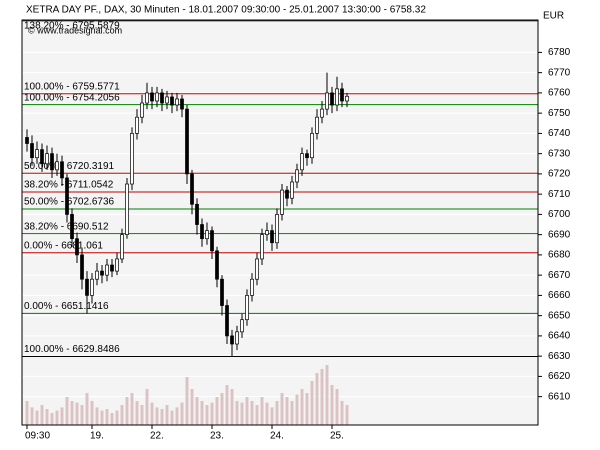 This screenshot has height=450, width=600. Describe the element at coordinates (72, 86) in the screenshot. I see `level-label: 100.00% - 6759.5771` at that location.